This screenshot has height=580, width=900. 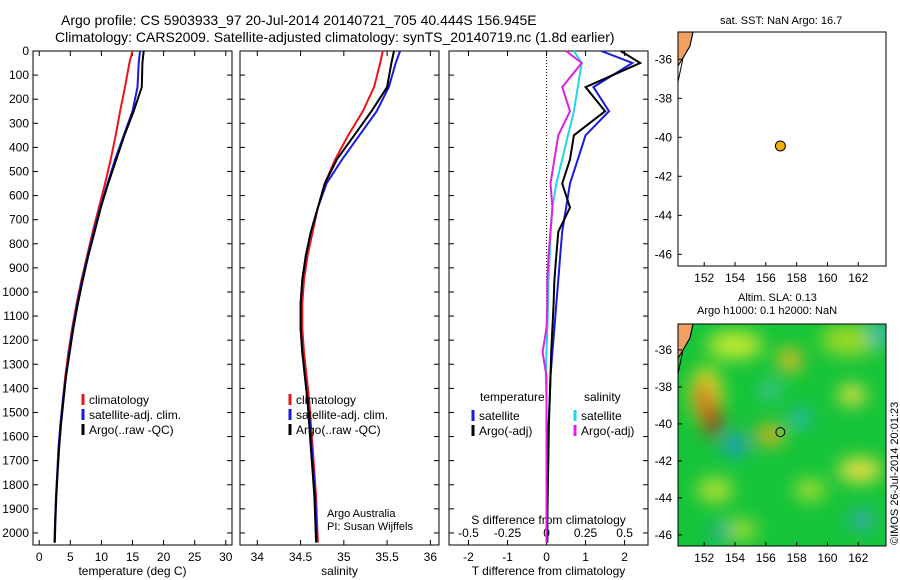 I want to click on y-tick-label: 2000, so click(x=15, y=533).